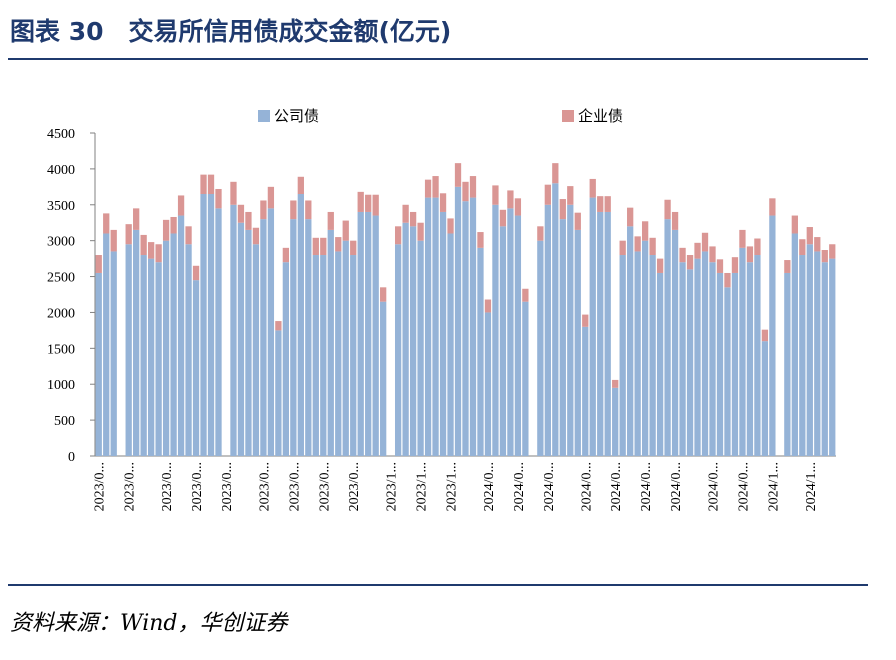 Image resolution: width=896 pixels, height=660 pixels. What do you see at coordinates (61, 206) in the screenshot?
I see `y-tick-label: 3500` at bounding box center [61, 206].